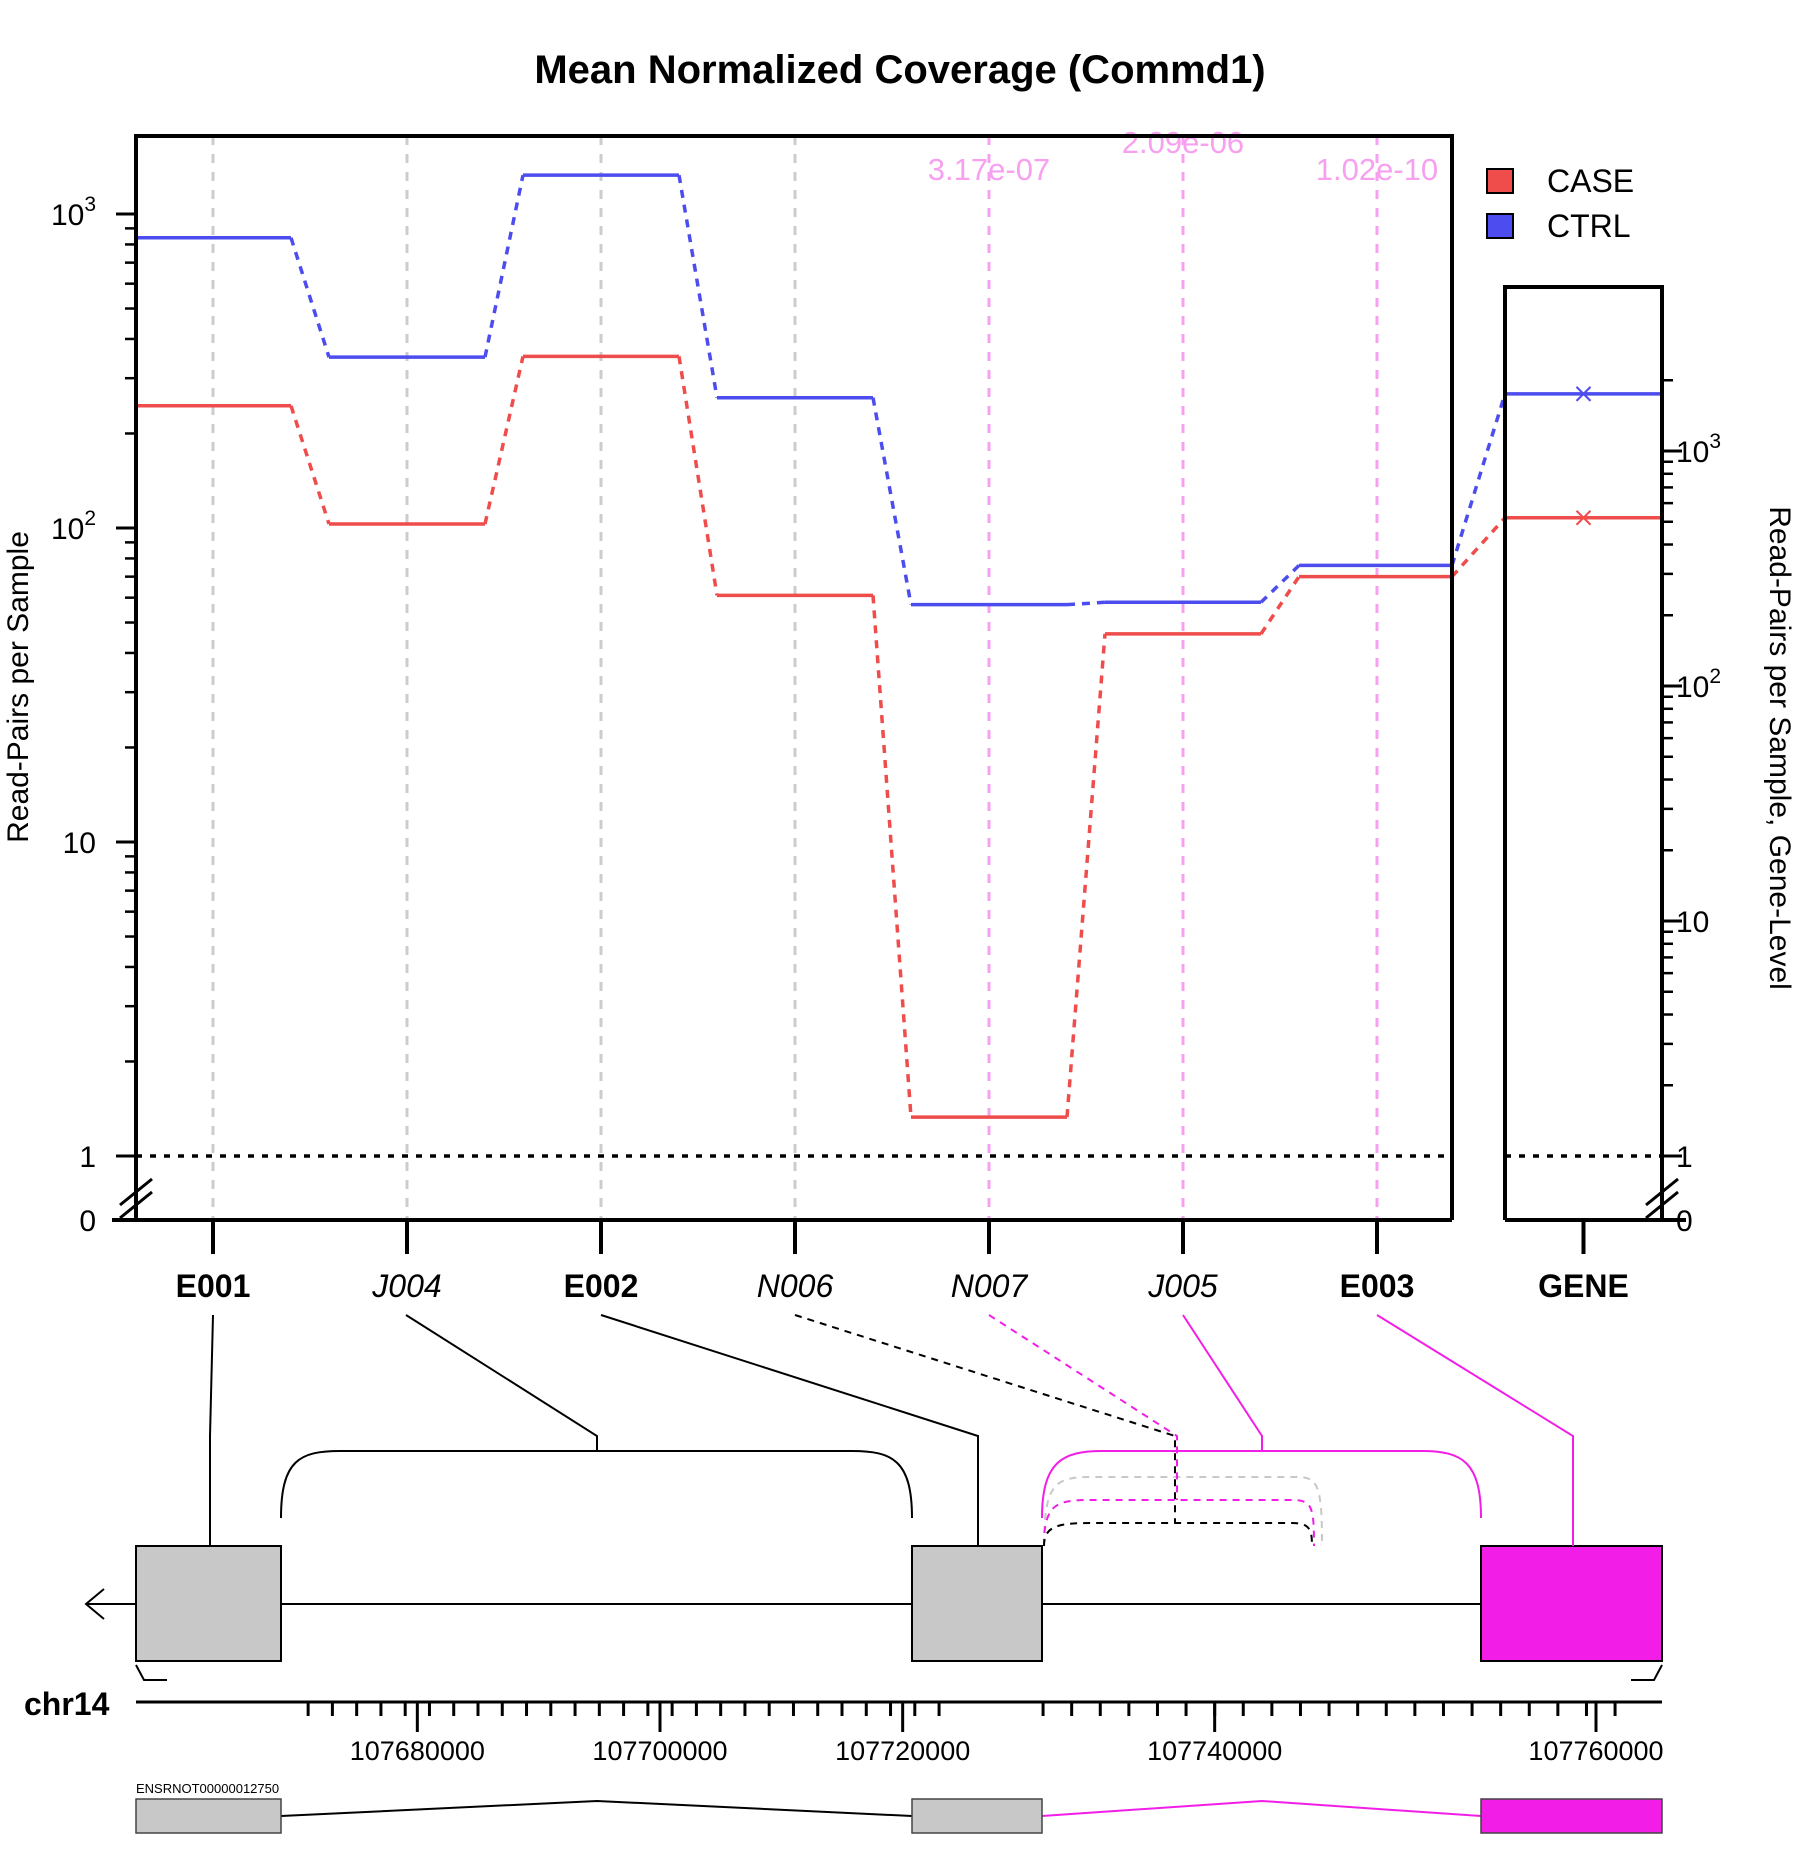  I want to click on feature-connector-e001, so click(211, 1430).